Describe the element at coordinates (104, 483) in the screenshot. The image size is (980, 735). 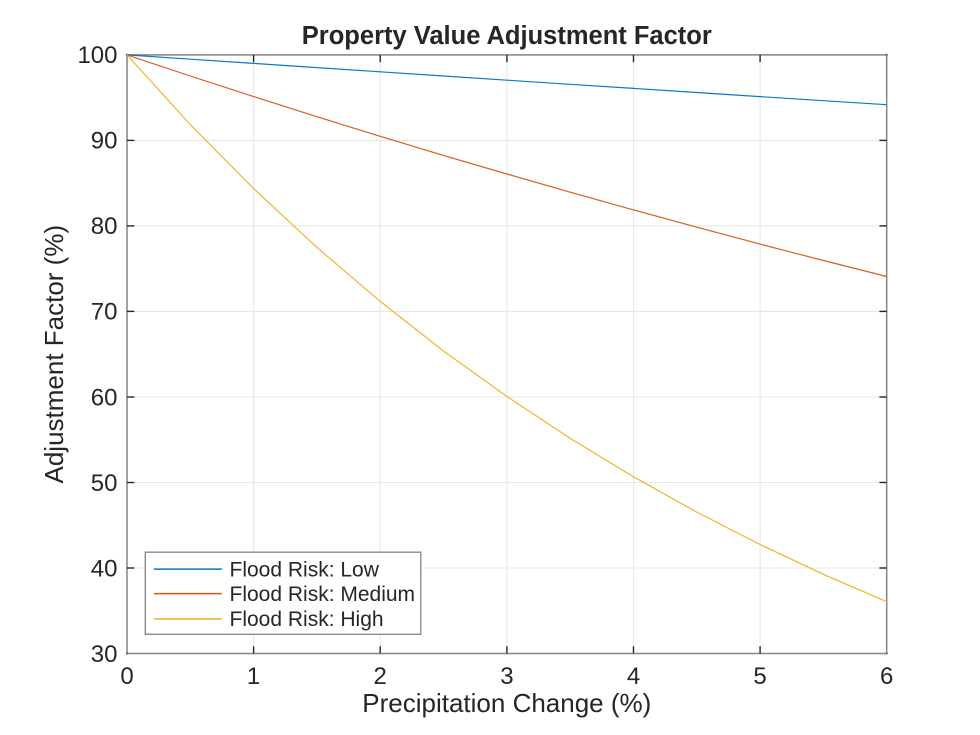
I see `svg-text: 50` at that location.